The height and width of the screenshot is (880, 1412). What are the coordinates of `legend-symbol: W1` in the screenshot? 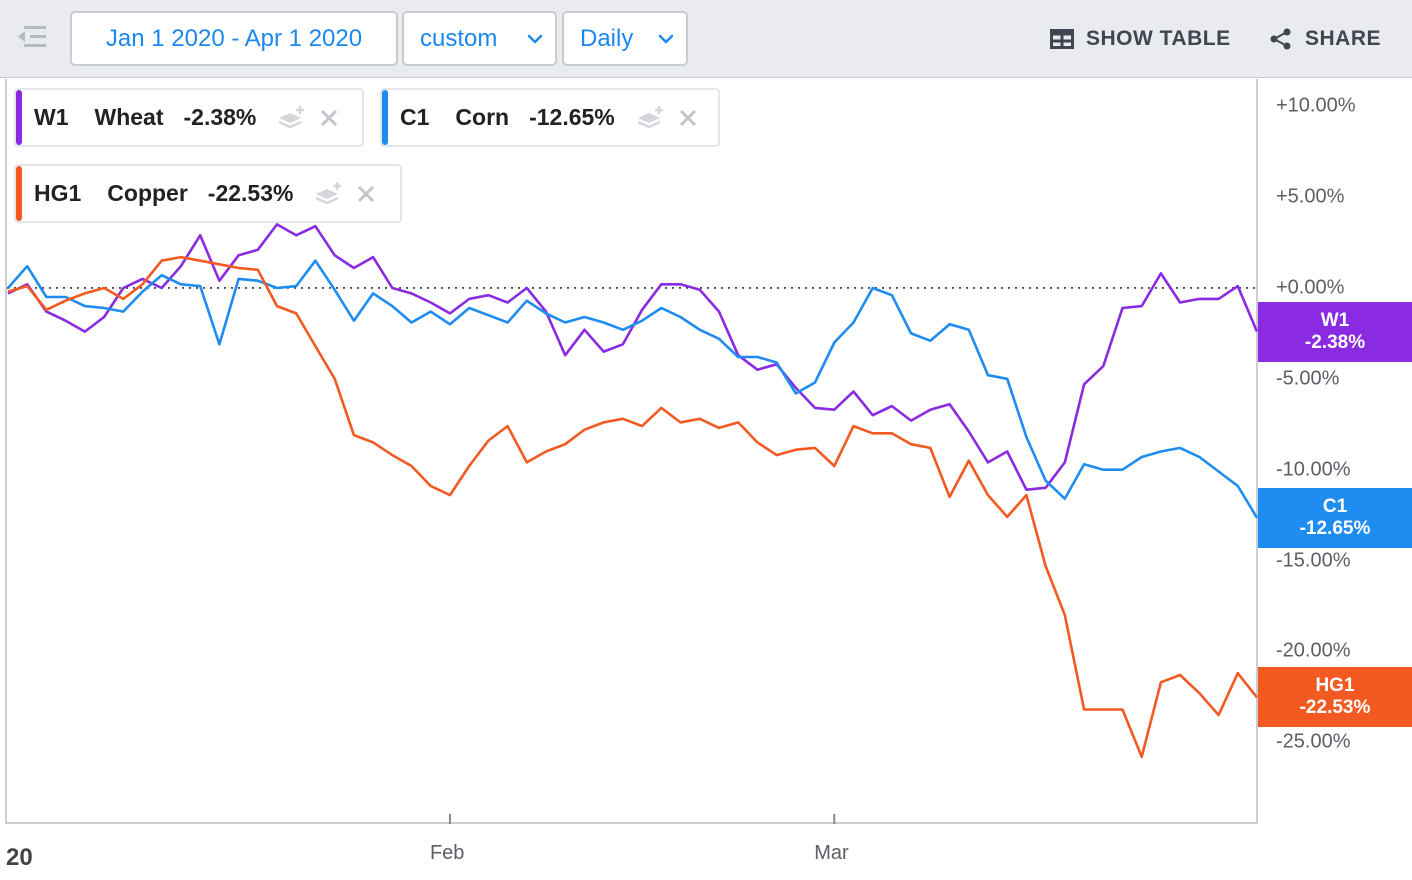 It's located at (51, 117).